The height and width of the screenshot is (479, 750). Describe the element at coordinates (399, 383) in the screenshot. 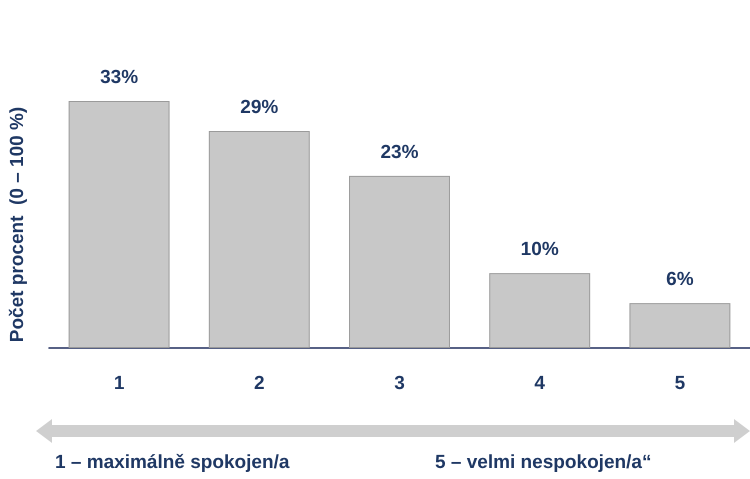

I see `x-tick-label: 3` at that location.